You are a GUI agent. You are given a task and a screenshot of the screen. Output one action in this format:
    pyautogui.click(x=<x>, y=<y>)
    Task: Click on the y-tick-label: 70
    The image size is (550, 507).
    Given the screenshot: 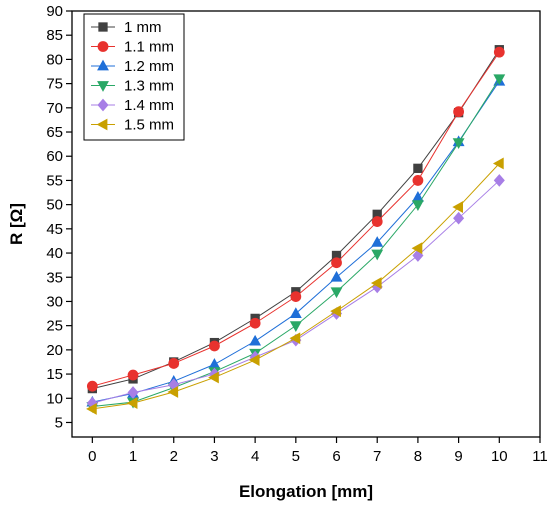 What is the action you would take?
    pyautogui.click(x=54, y=108)
    